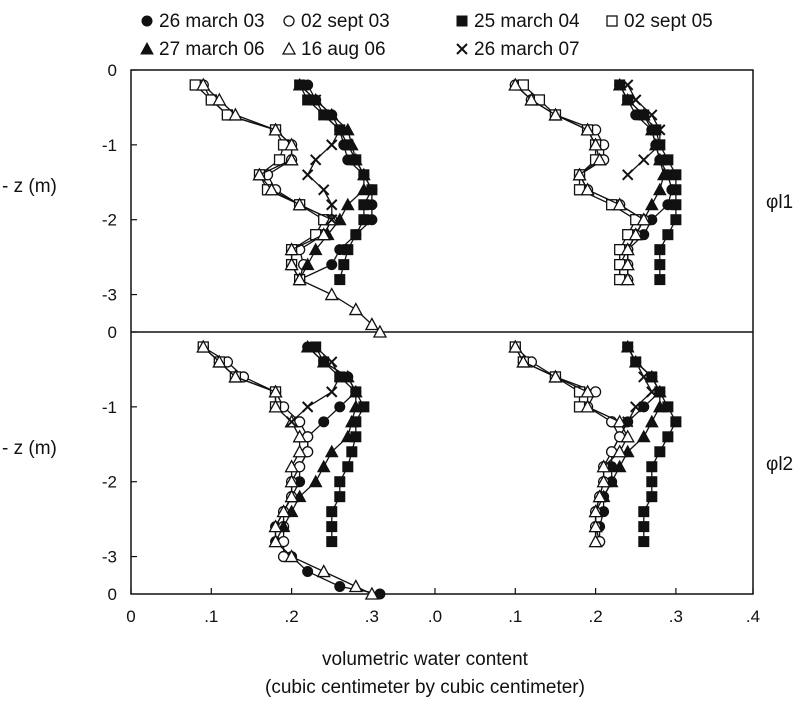  Describe the element at coordinates (527, 49) in the screenshot. I see `legend-label: 26 march 07` at that location.